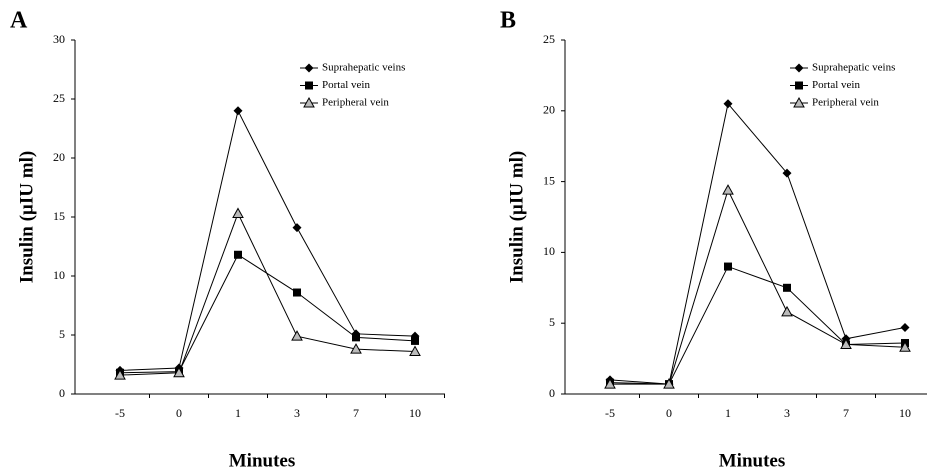 The image size is (927, 475). Describe the element at coordinates (19, 21) in the screenshot. I see `panel-label: A` at that location.